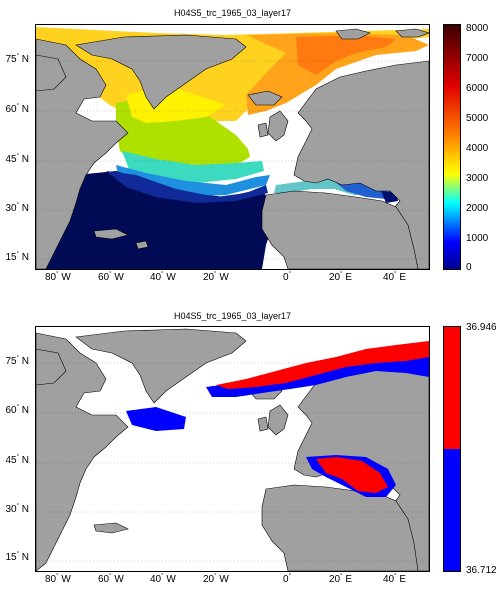 The image size is (500, 600). What do you see at coordinates (17, 460) in the screenshot?
I see `lat-tick-45-bottom: 45° N` at bounding box center [17, 460].